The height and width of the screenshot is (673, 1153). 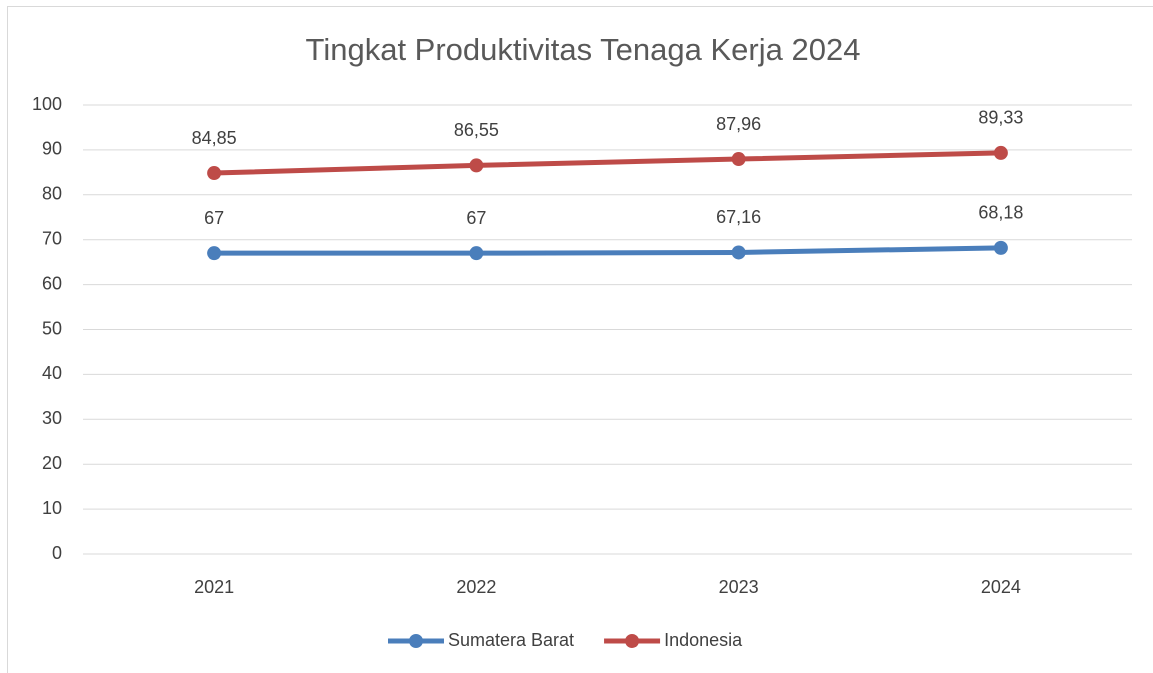 What do you see at coordinates (52, 508) in the screenshot?
I see `y-tick-label: 10` at bounding box center [52, 508].